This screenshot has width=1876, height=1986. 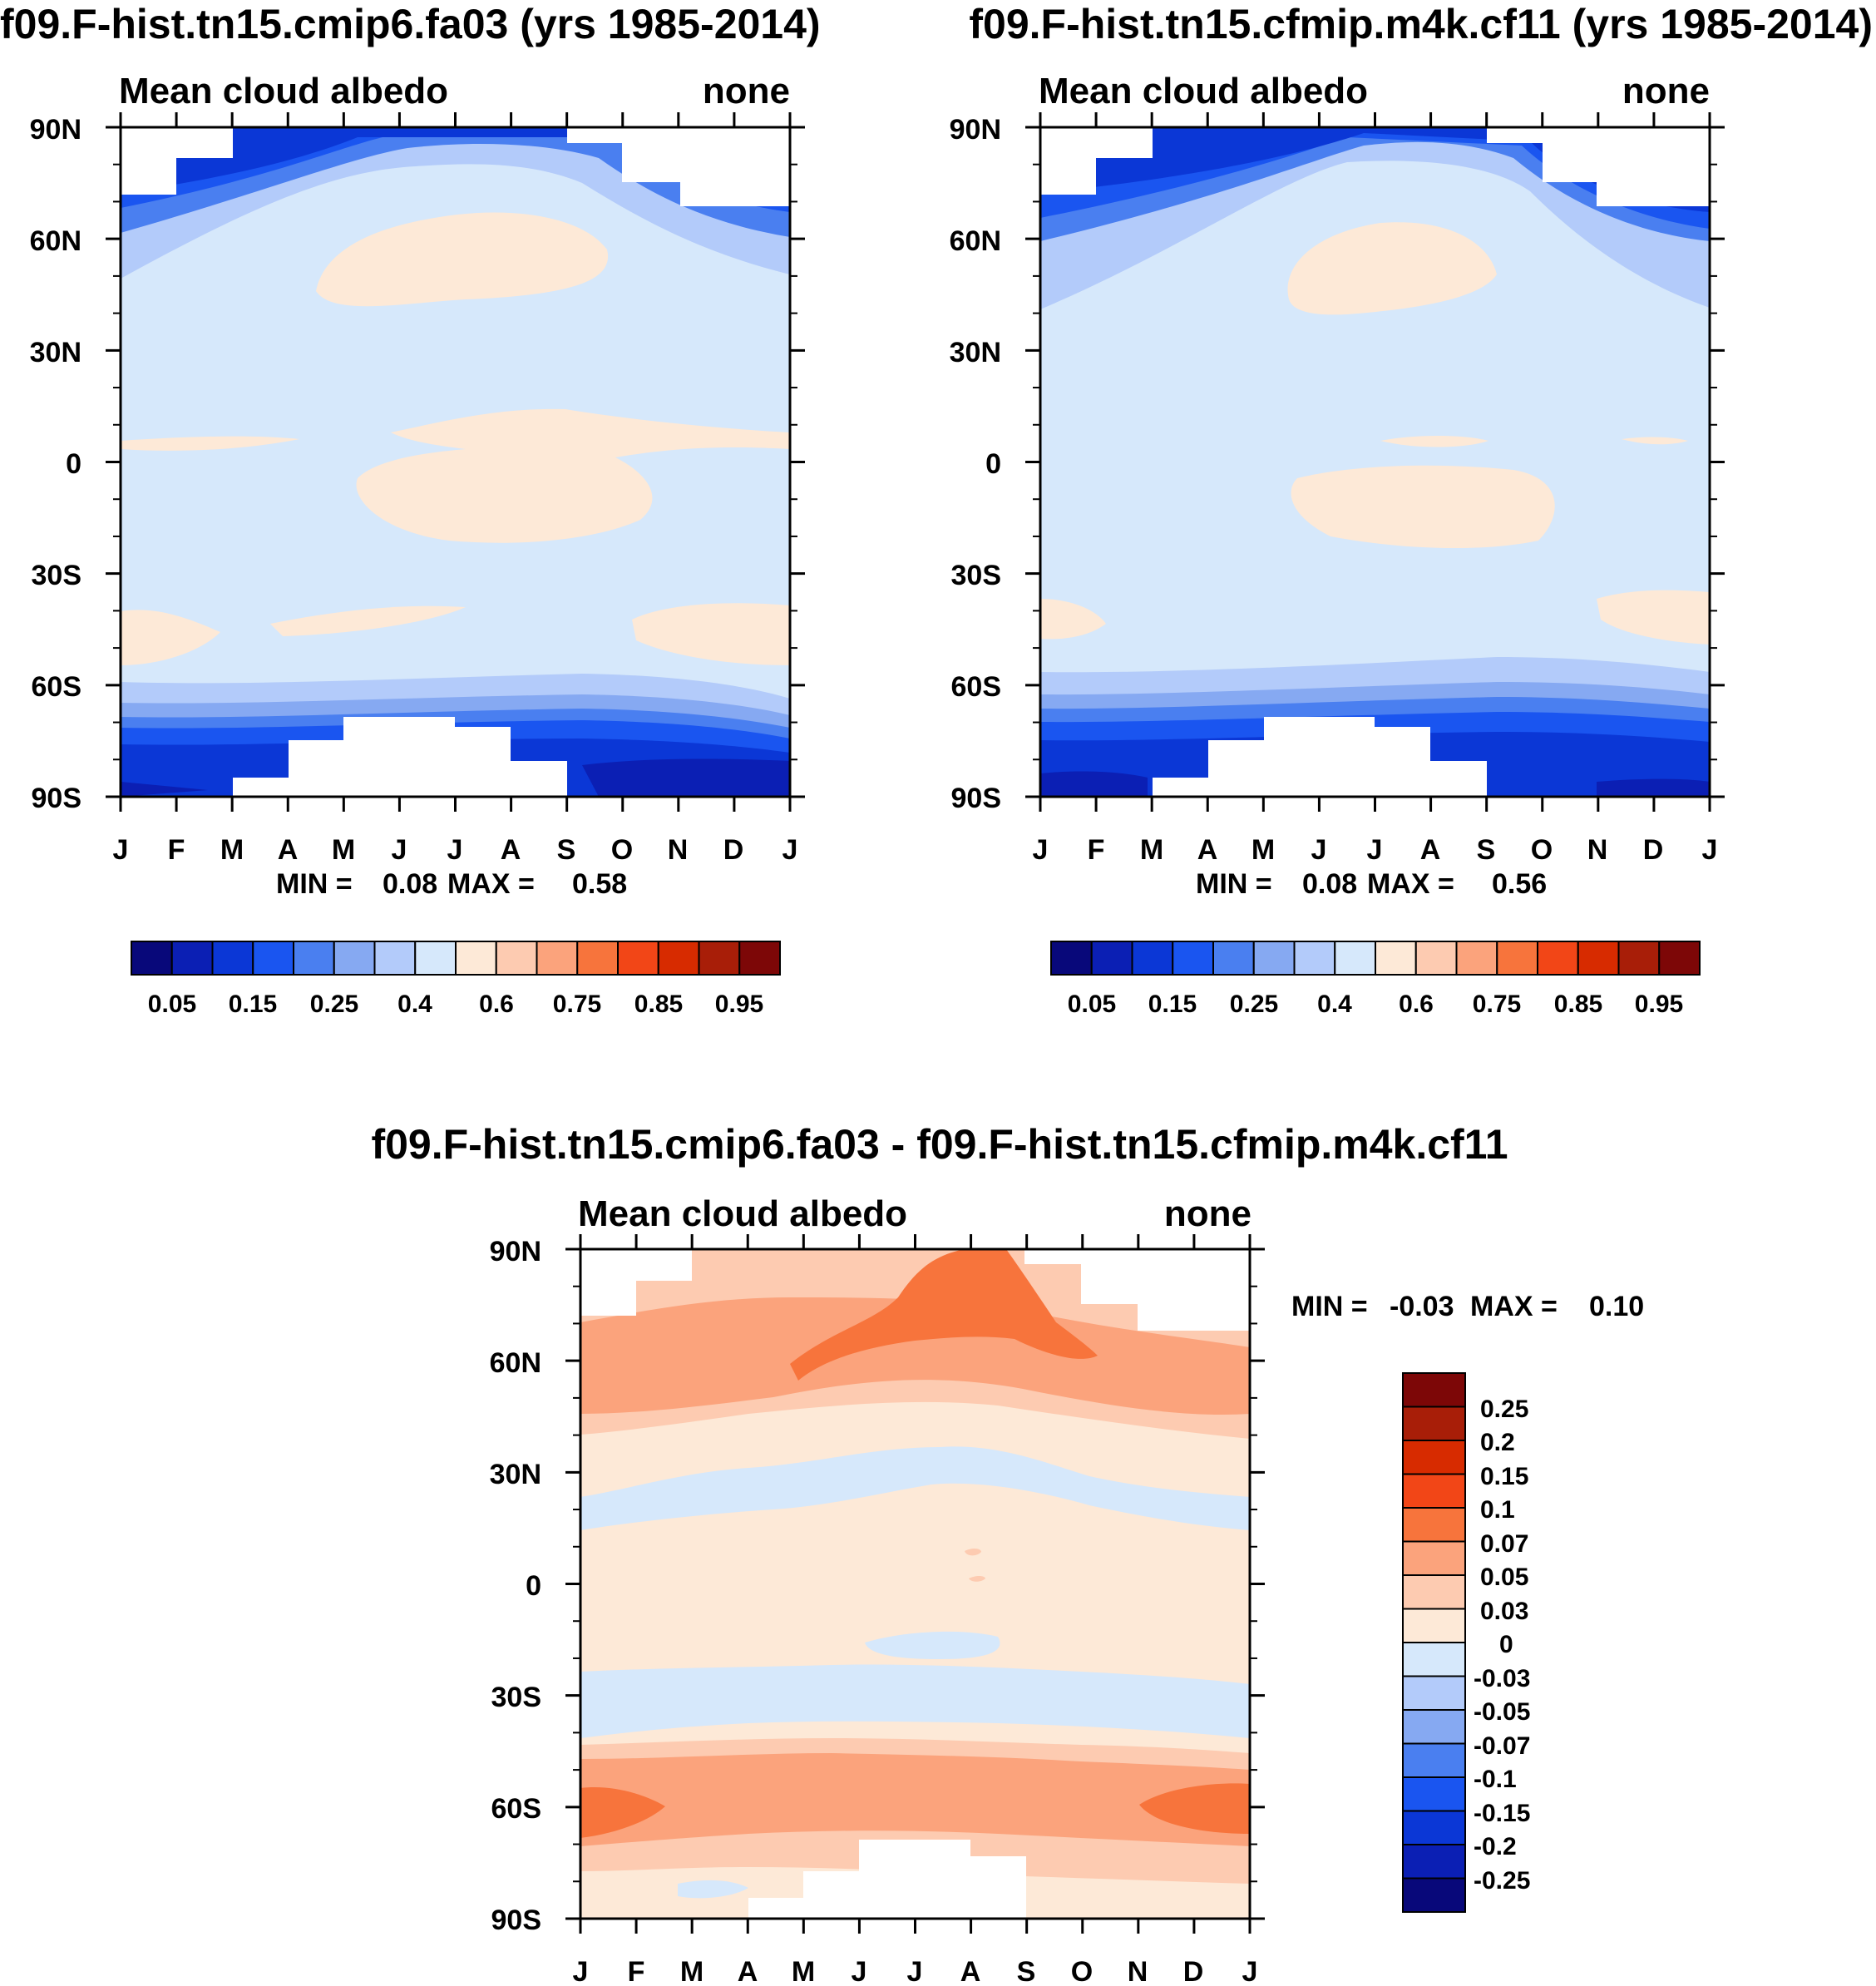 What do you see at coordinates (399, 850) in the screenshot?
I see `panel-1-xtick-jun: J` at bounding box center [399, 850].